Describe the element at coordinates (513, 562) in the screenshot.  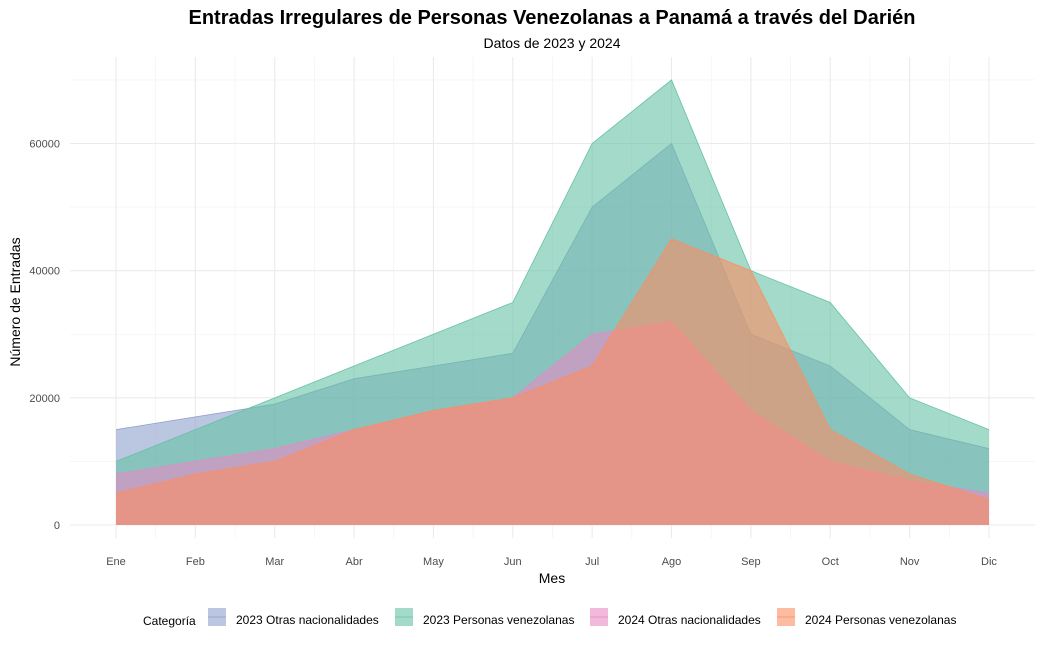
I see `x-tick-label: Jun` at that location.